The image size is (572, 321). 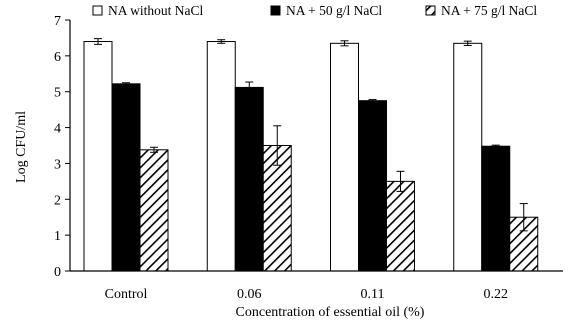 What do you see at coordinates (57, 57) in the screenshot?
I see `y-tick-label: 6` at bounding box center [57, 57].